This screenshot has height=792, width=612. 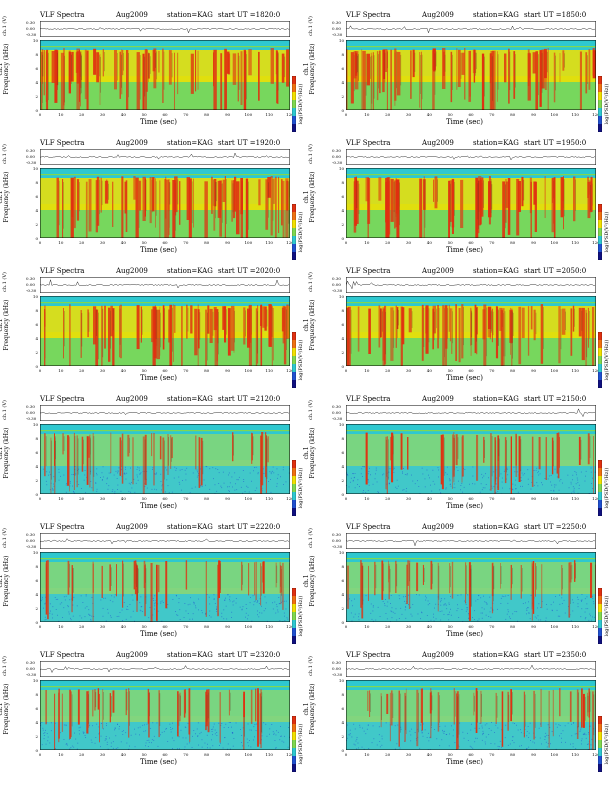 What do you see at coordinates (165, 715) in the screenshot?
I see `spectrogram` at bounding box center [165, 715].